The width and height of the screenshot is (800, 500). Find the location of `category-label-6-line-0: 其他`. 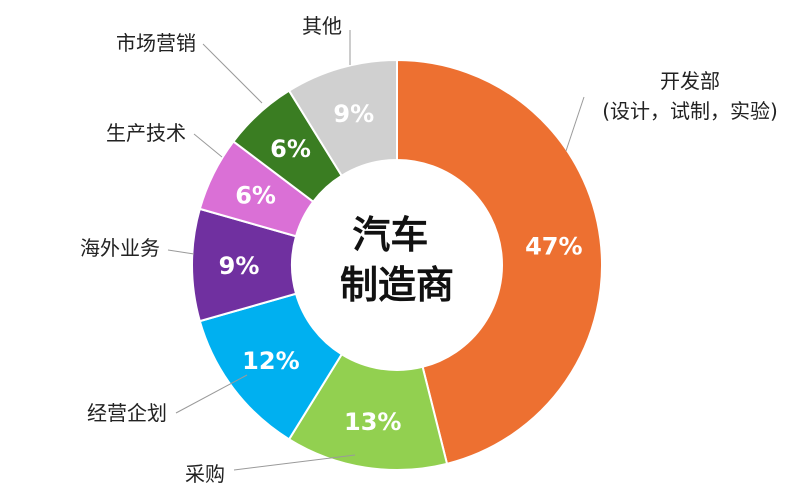

category-label-6-line-0: 其他 is located at coordinates (322, 26).